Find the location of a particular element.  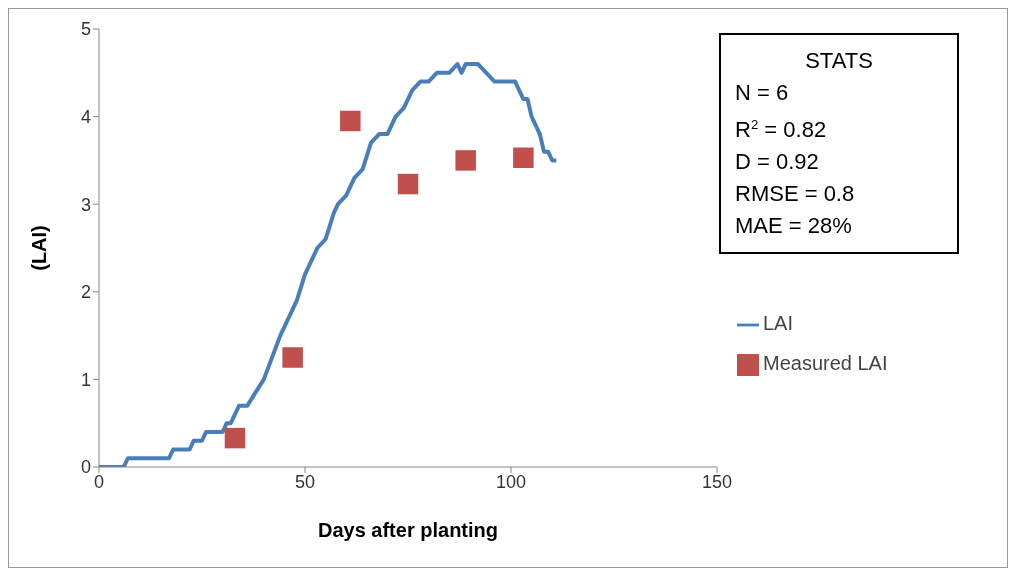

y-tick-label: 3 is located at coordinates (85, 204).